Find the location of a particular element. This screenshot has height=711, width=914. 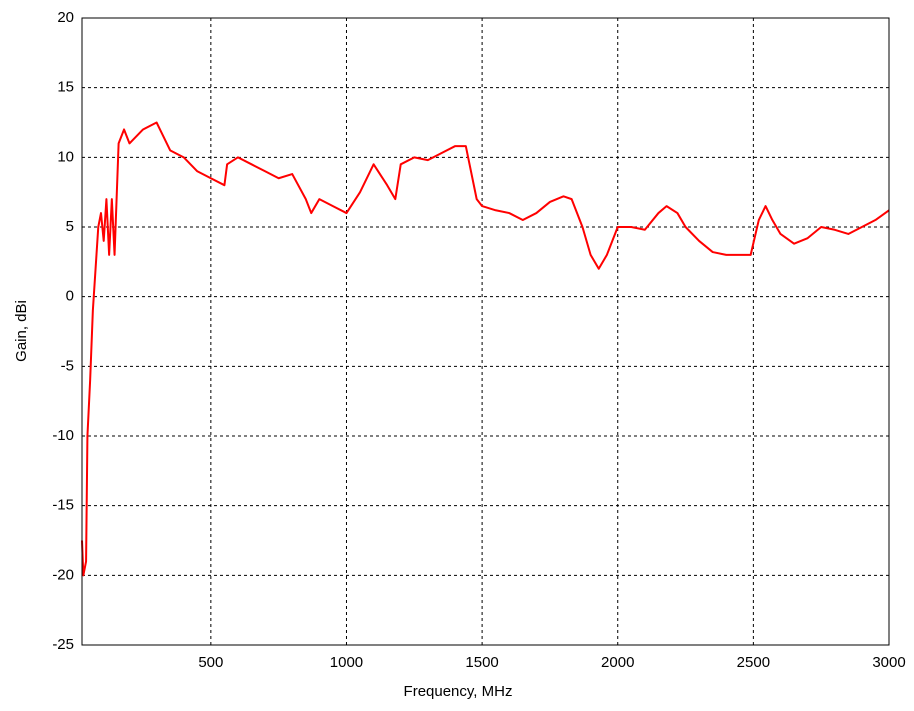

y-tick-label: -10 is located at coordinates (63, 435).